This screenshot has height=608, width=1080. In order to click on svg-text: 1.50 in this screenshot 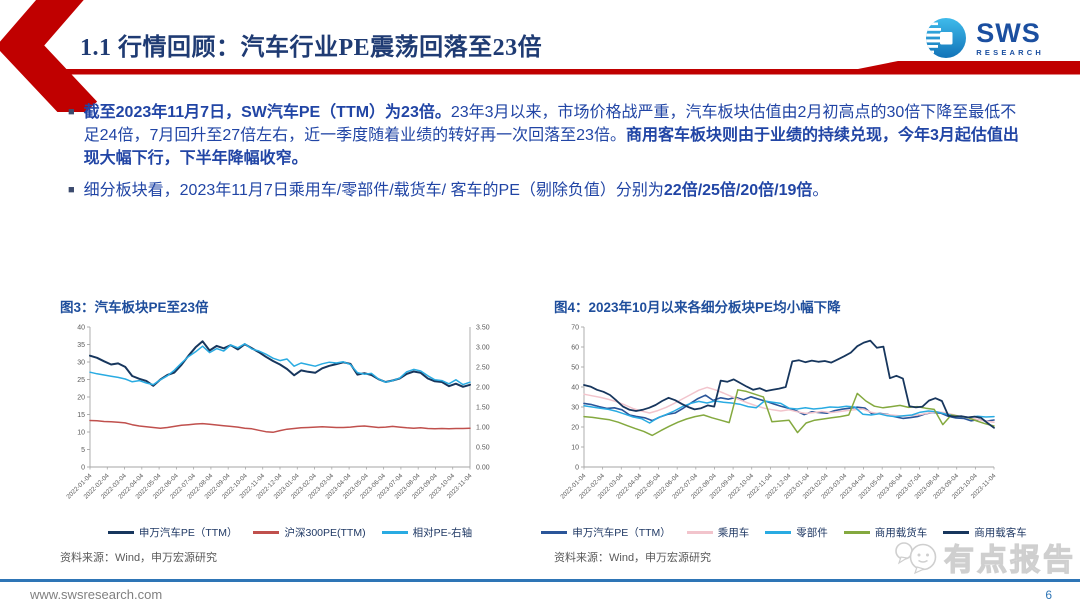, I will do `click(483, 407)`.